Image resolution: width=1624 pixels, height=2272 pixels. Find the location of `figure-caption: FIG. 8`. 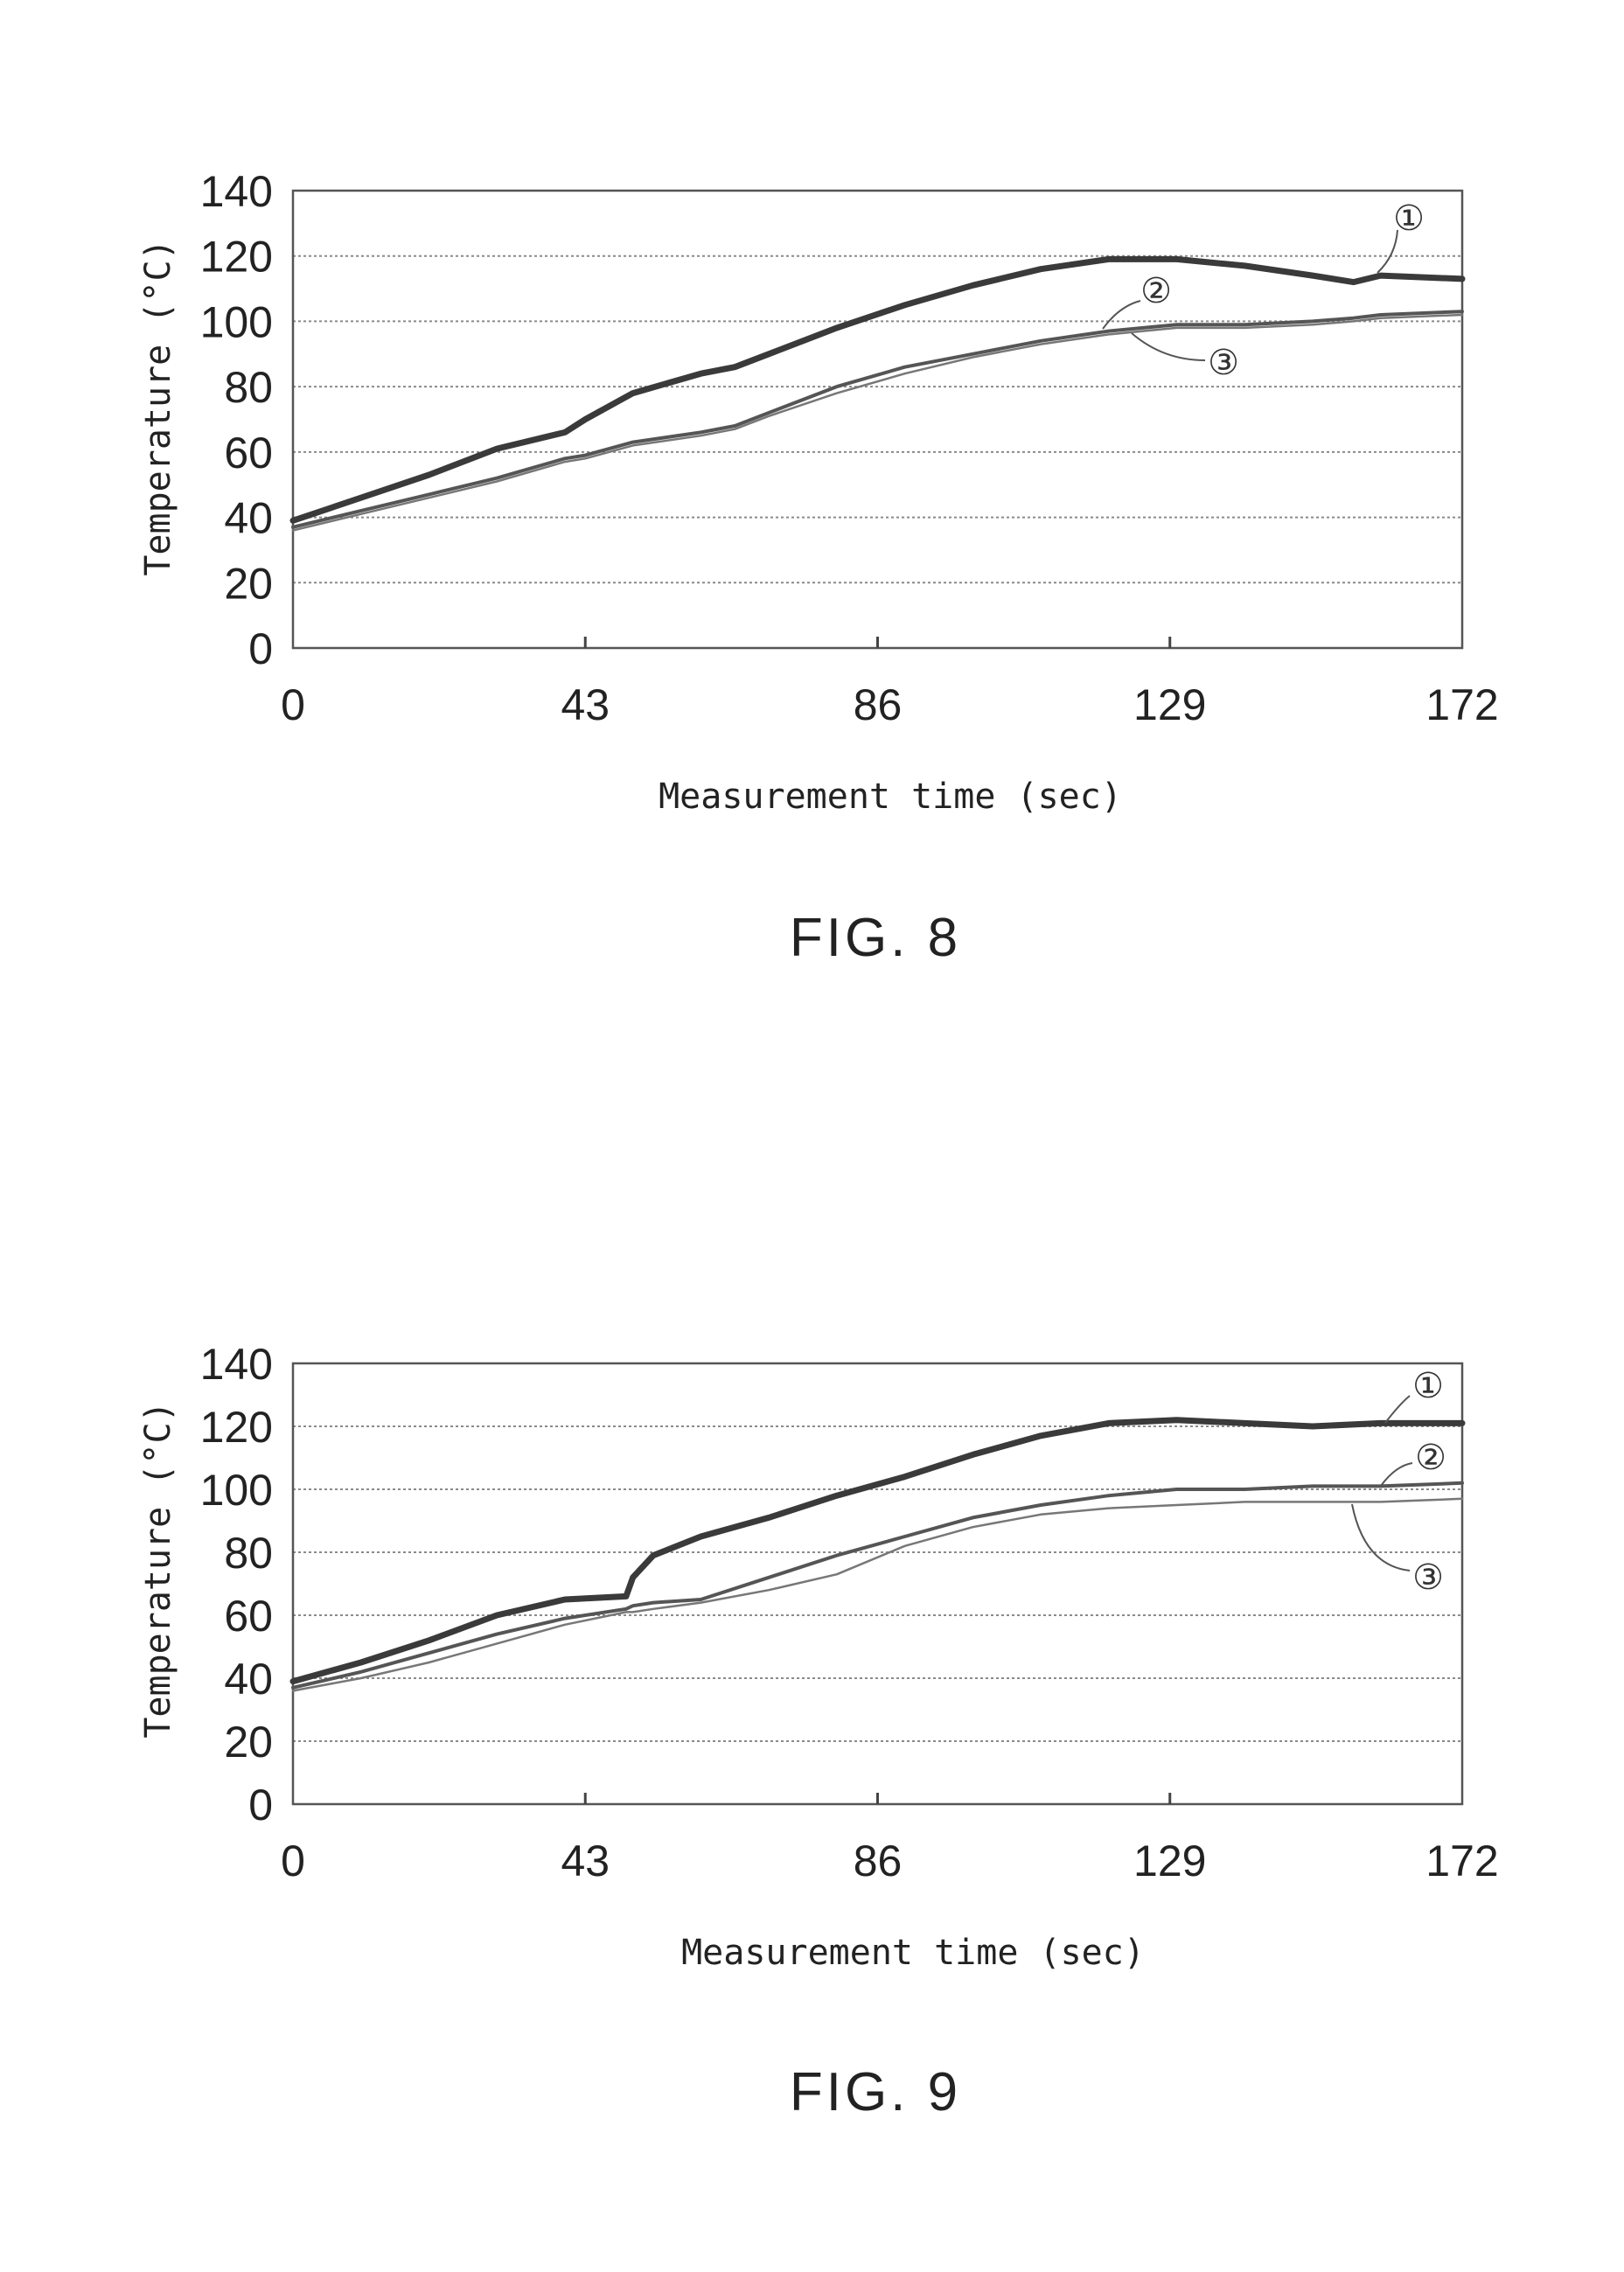

figure-caption: FIG. 8 is located at coordinates (875, 938).